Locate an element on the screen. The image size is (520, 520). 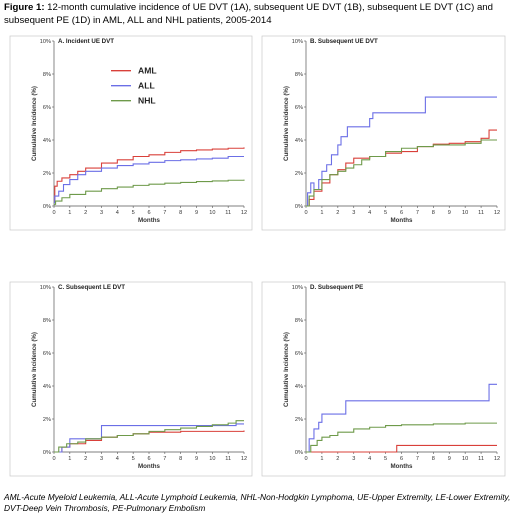
panel-title: C. Subsequent LE DVT is located at coordinates (91, 287).